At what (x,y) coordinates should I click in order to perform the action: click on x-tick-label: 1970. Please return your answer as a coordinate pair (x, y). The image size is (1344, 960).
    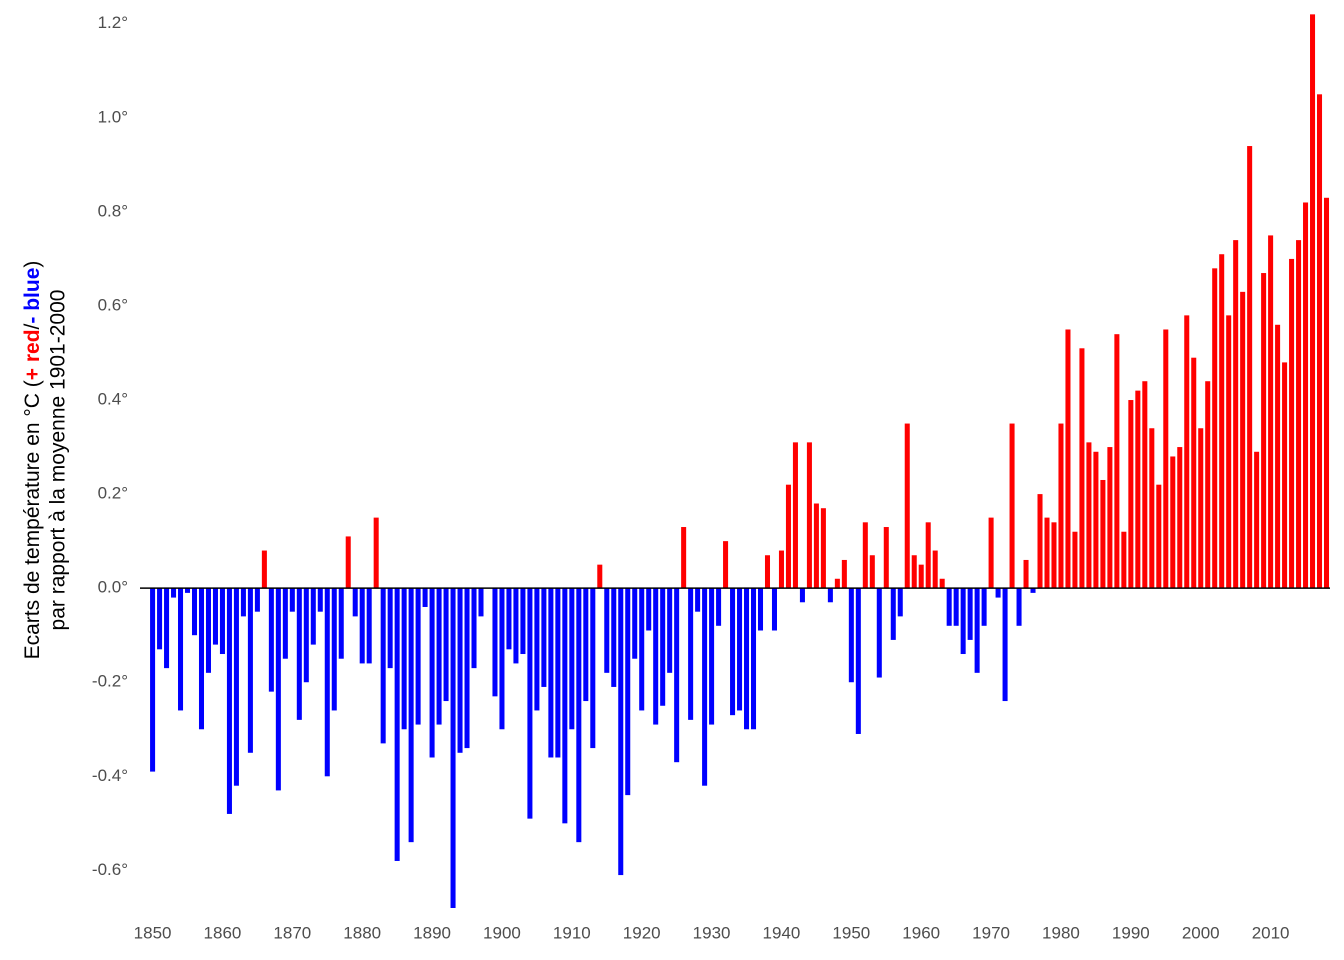
    Looking at the image, I should click on (991, 932).